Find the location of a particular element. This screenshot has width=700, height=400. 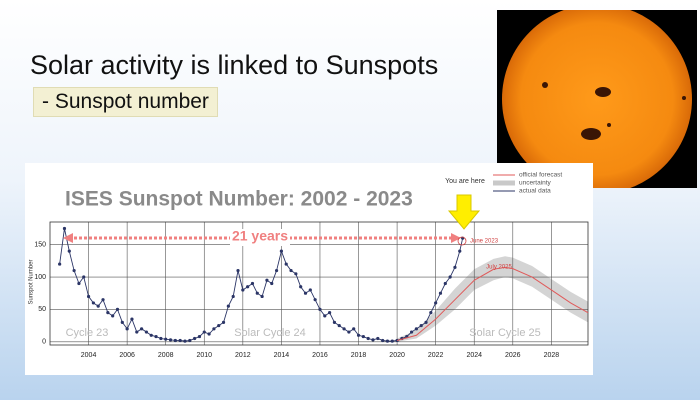

x-tick-label: 2018 is located at coordinates (359, 355).